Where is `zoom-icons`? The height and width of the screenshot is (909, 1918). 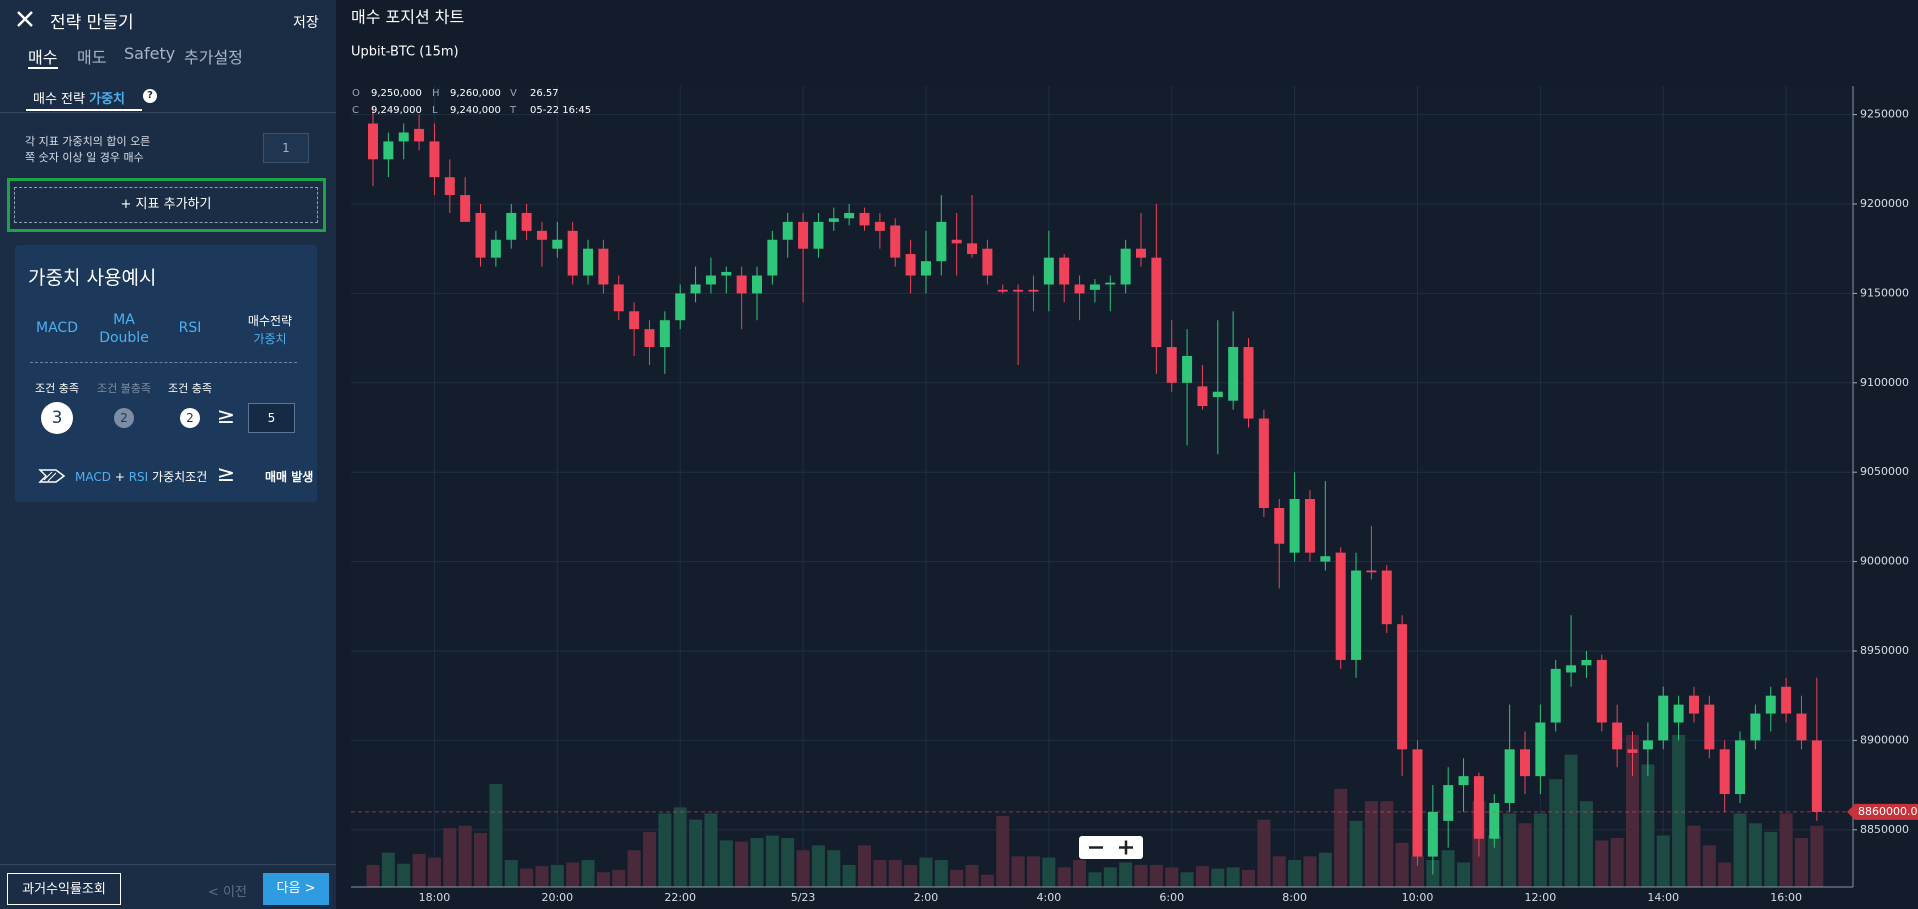 zoom-icons is located at coordinates (1111, 847).